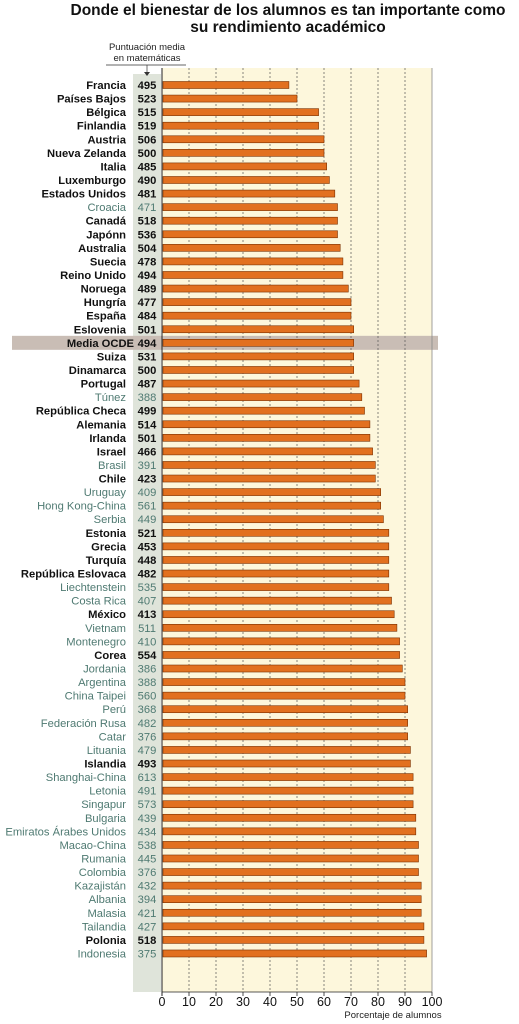 This screenshot has width=519, height=1024. I want to click on score-label: 427, so click(147, 927).